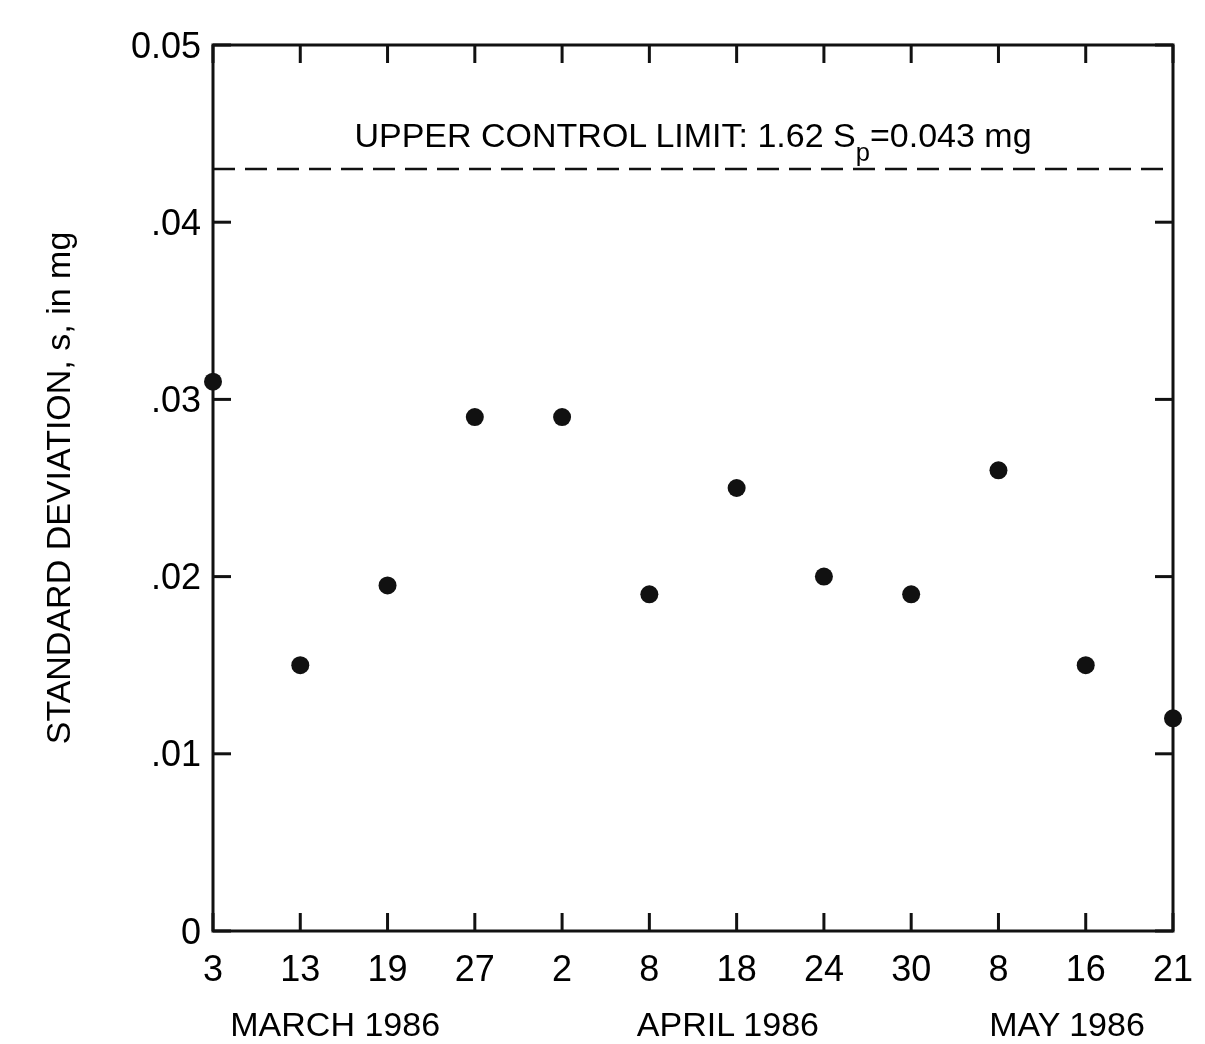 The height and width of the screenshot is (1044, 1205). What do you see at coordinates (175, 577) in the screenshot?
I see `y-tick-label: .02` at bounding box center [175, 577].